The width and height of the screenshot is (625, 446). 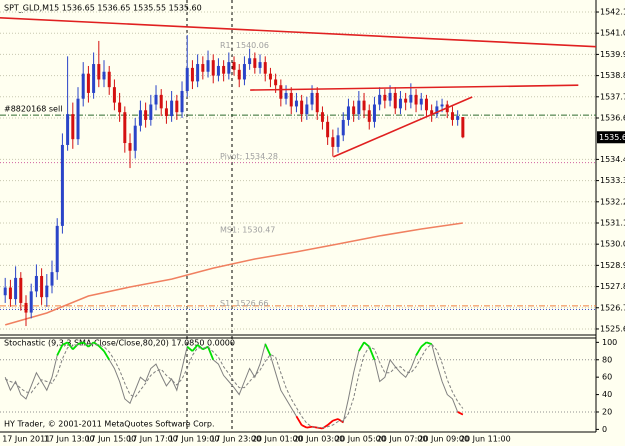 I want to click on y-tick-label: 20, so click(x=607, y=411).